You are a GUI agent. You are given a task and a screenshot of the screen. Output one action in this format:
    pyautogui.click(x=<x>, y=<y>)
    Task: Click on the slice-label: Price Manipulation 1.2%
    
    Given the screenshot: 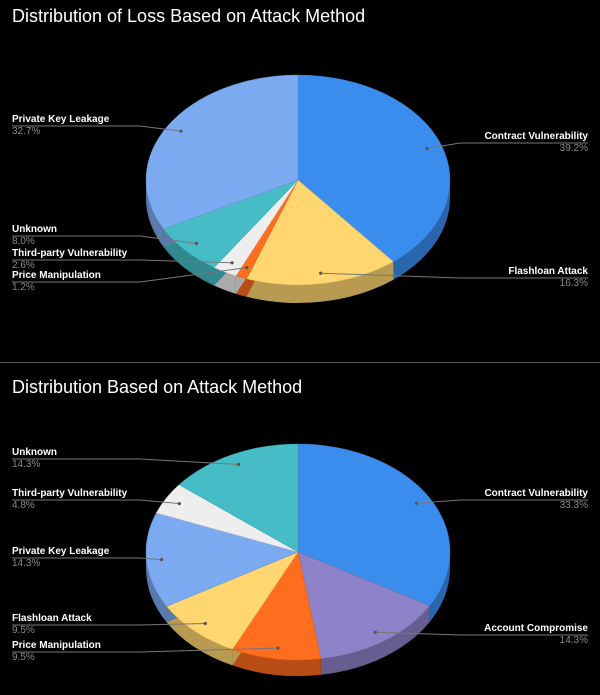 What is the action you would take?
    pyautogui.click(x=56, y=282)
    